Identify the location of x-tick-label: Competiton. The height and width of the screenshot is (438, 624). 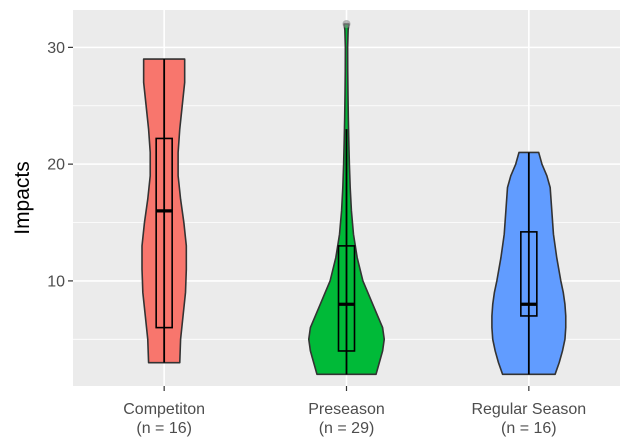
(164, 409).